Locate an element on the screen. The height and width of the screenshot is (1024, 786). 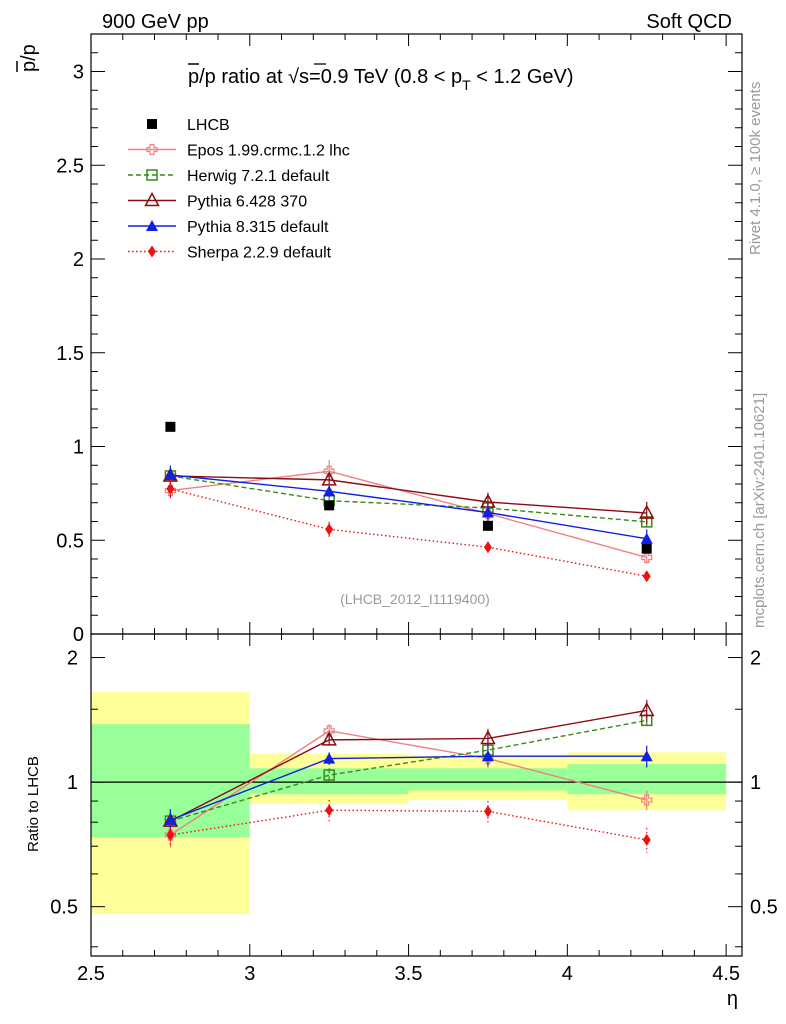
legend-entry-data: LHCB is located at coordinates (188, 125).